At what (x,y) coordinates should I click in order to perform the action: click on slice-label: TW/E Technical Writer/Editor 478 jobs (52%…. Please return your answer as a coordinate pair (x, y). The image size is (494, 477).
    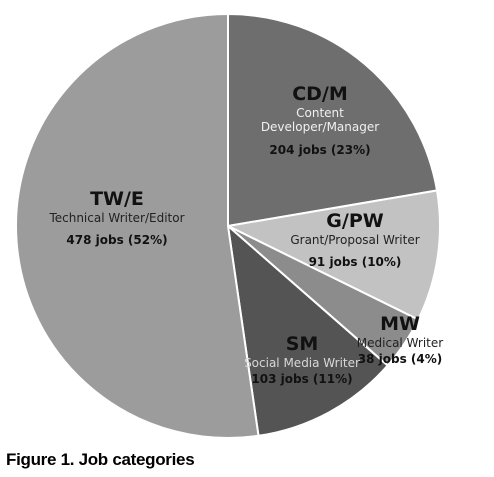
    Looking at the image, I should click on (117, 218).